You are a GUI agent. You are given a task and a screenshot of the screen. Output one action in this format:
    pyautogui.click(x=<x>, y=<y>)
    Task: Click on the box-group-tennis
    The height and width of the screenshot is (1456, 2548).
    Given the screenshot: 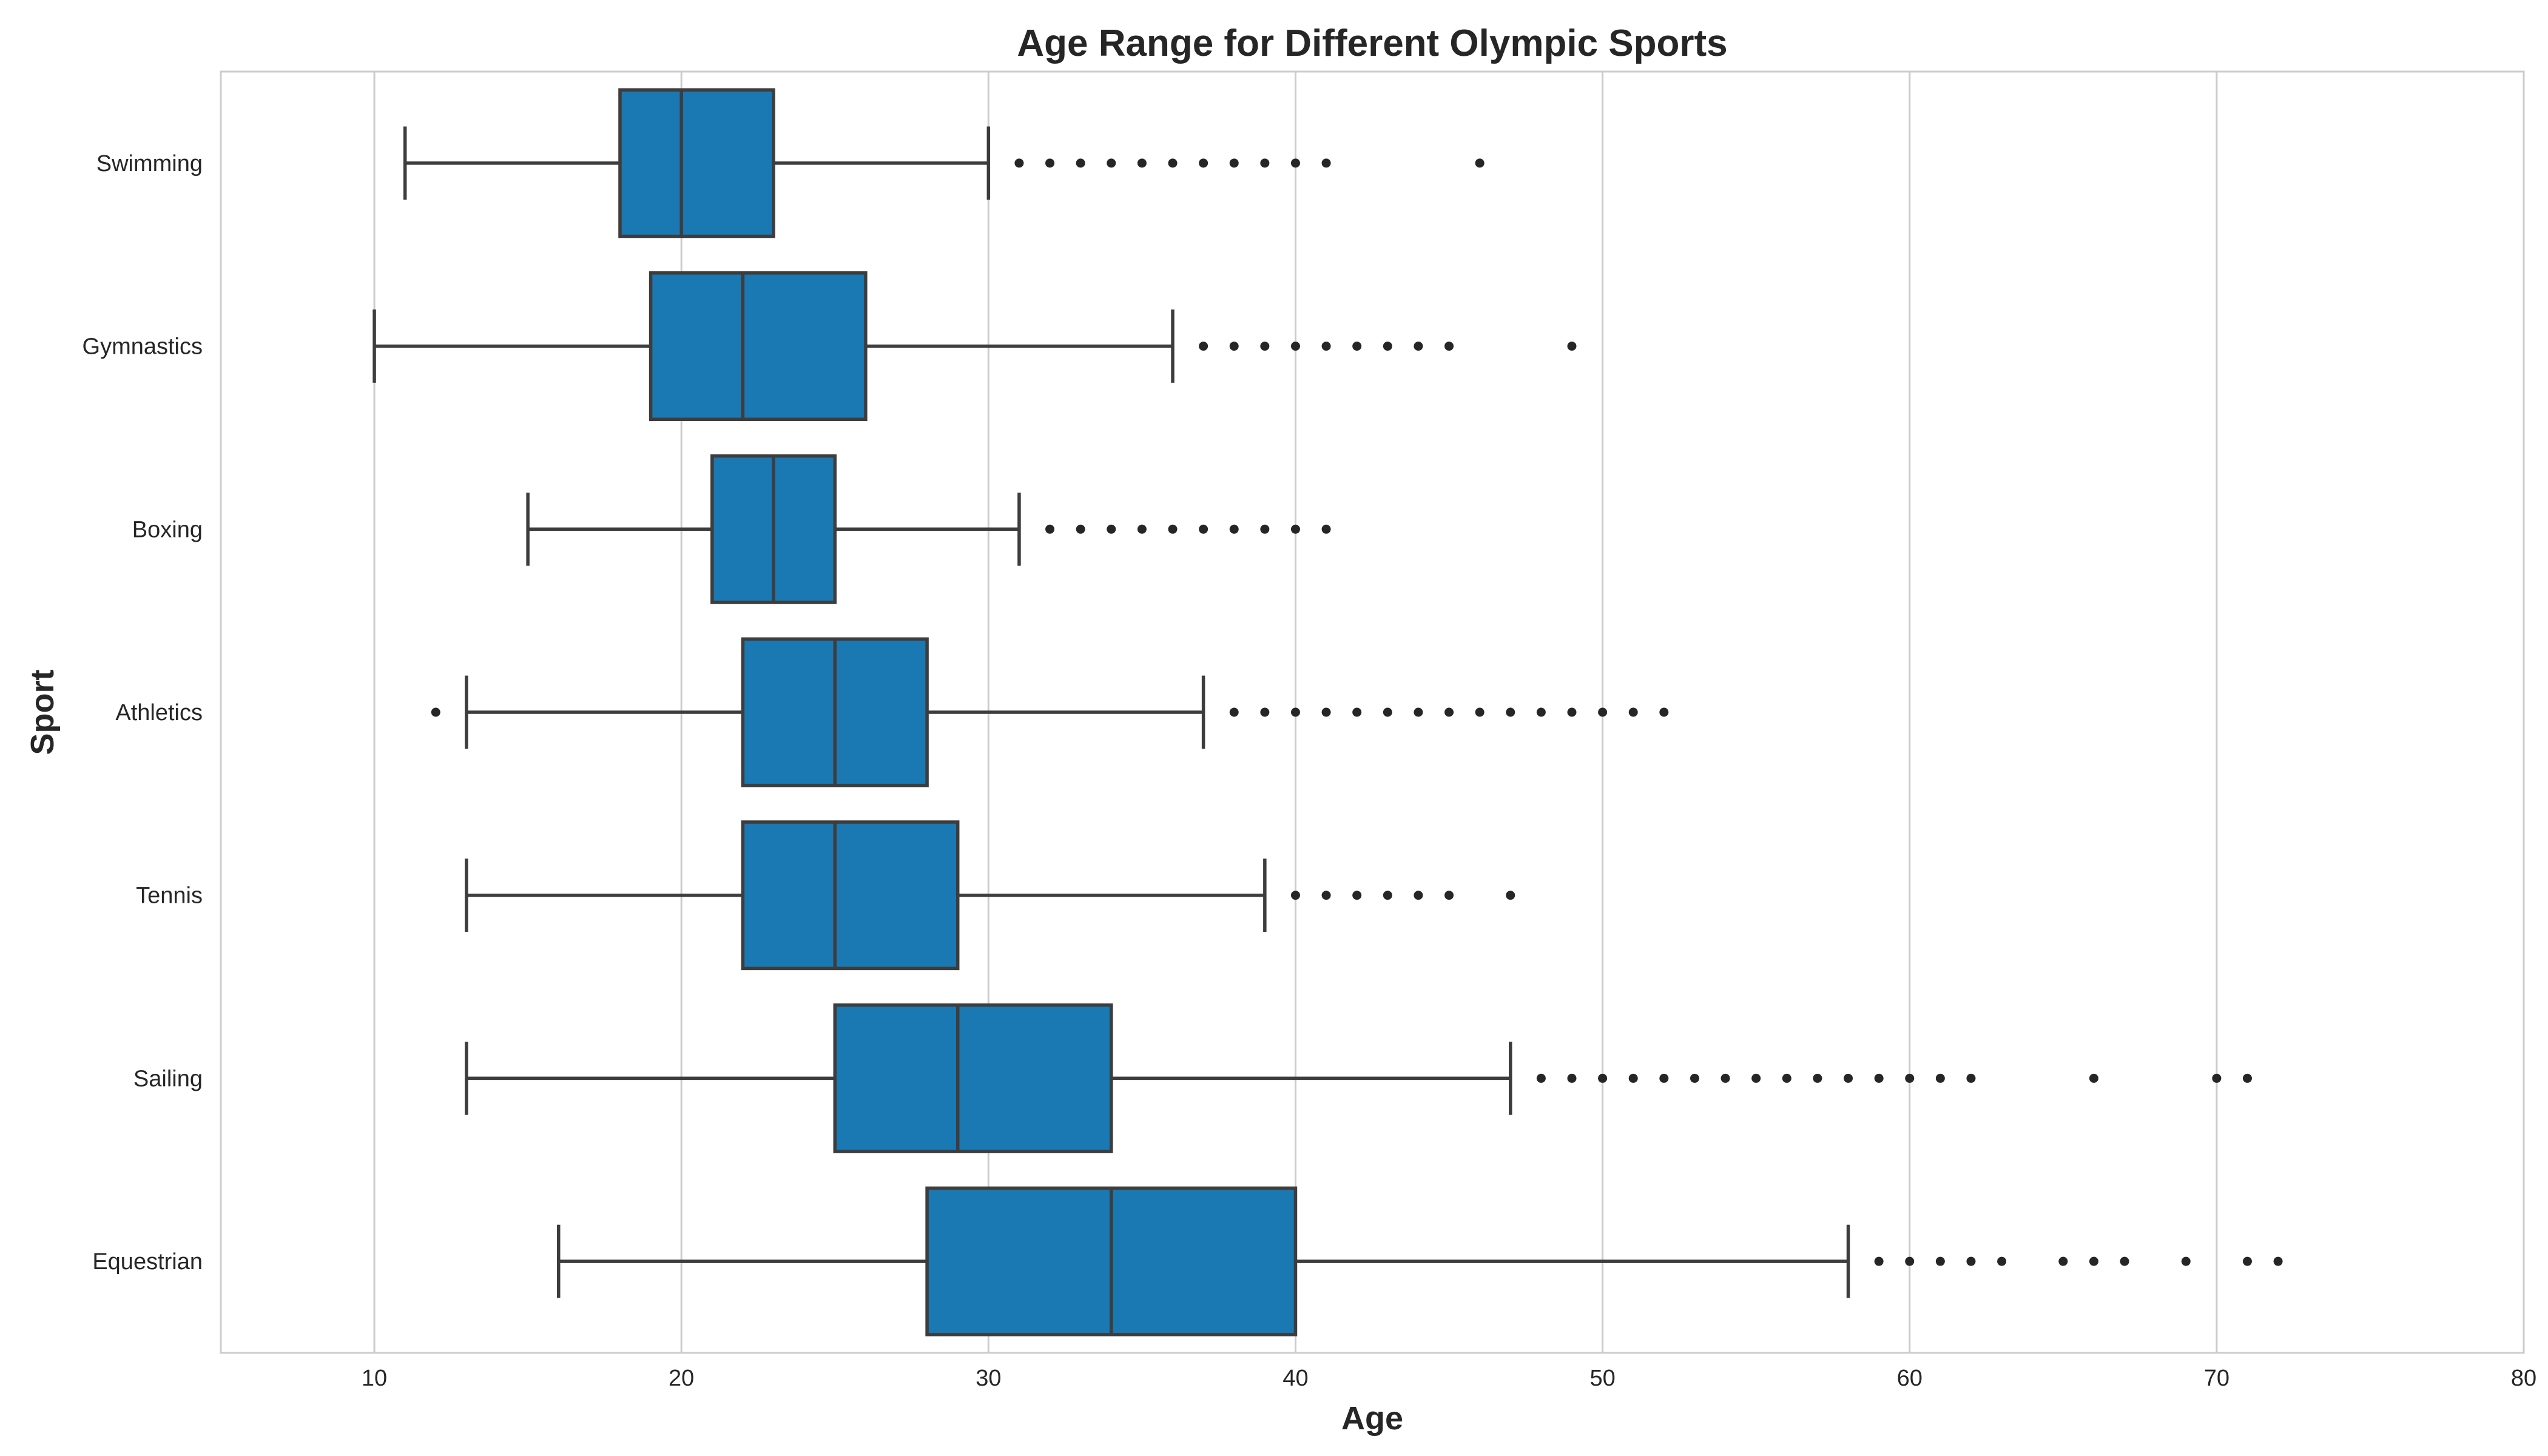 What is the action you would take?
    pyautogui.click(x=990, y=895)
    